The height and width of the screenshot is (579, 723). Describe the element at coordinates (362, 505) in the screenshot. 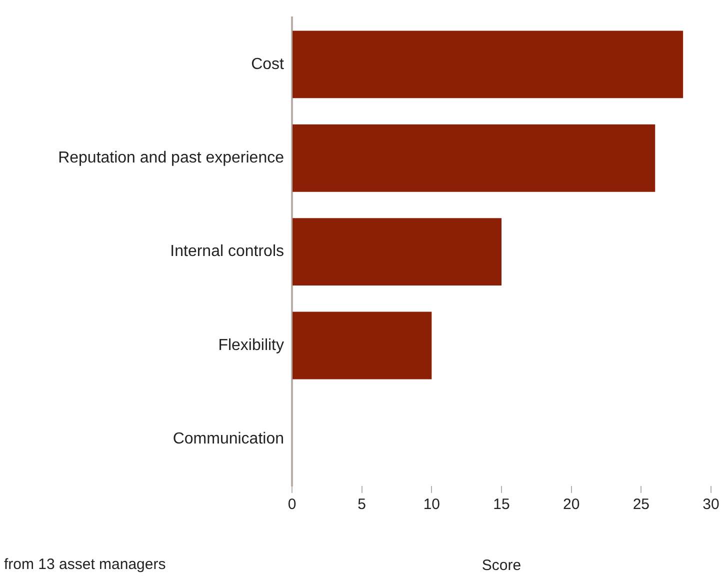

I see `x-tick-label: 5` at that location.